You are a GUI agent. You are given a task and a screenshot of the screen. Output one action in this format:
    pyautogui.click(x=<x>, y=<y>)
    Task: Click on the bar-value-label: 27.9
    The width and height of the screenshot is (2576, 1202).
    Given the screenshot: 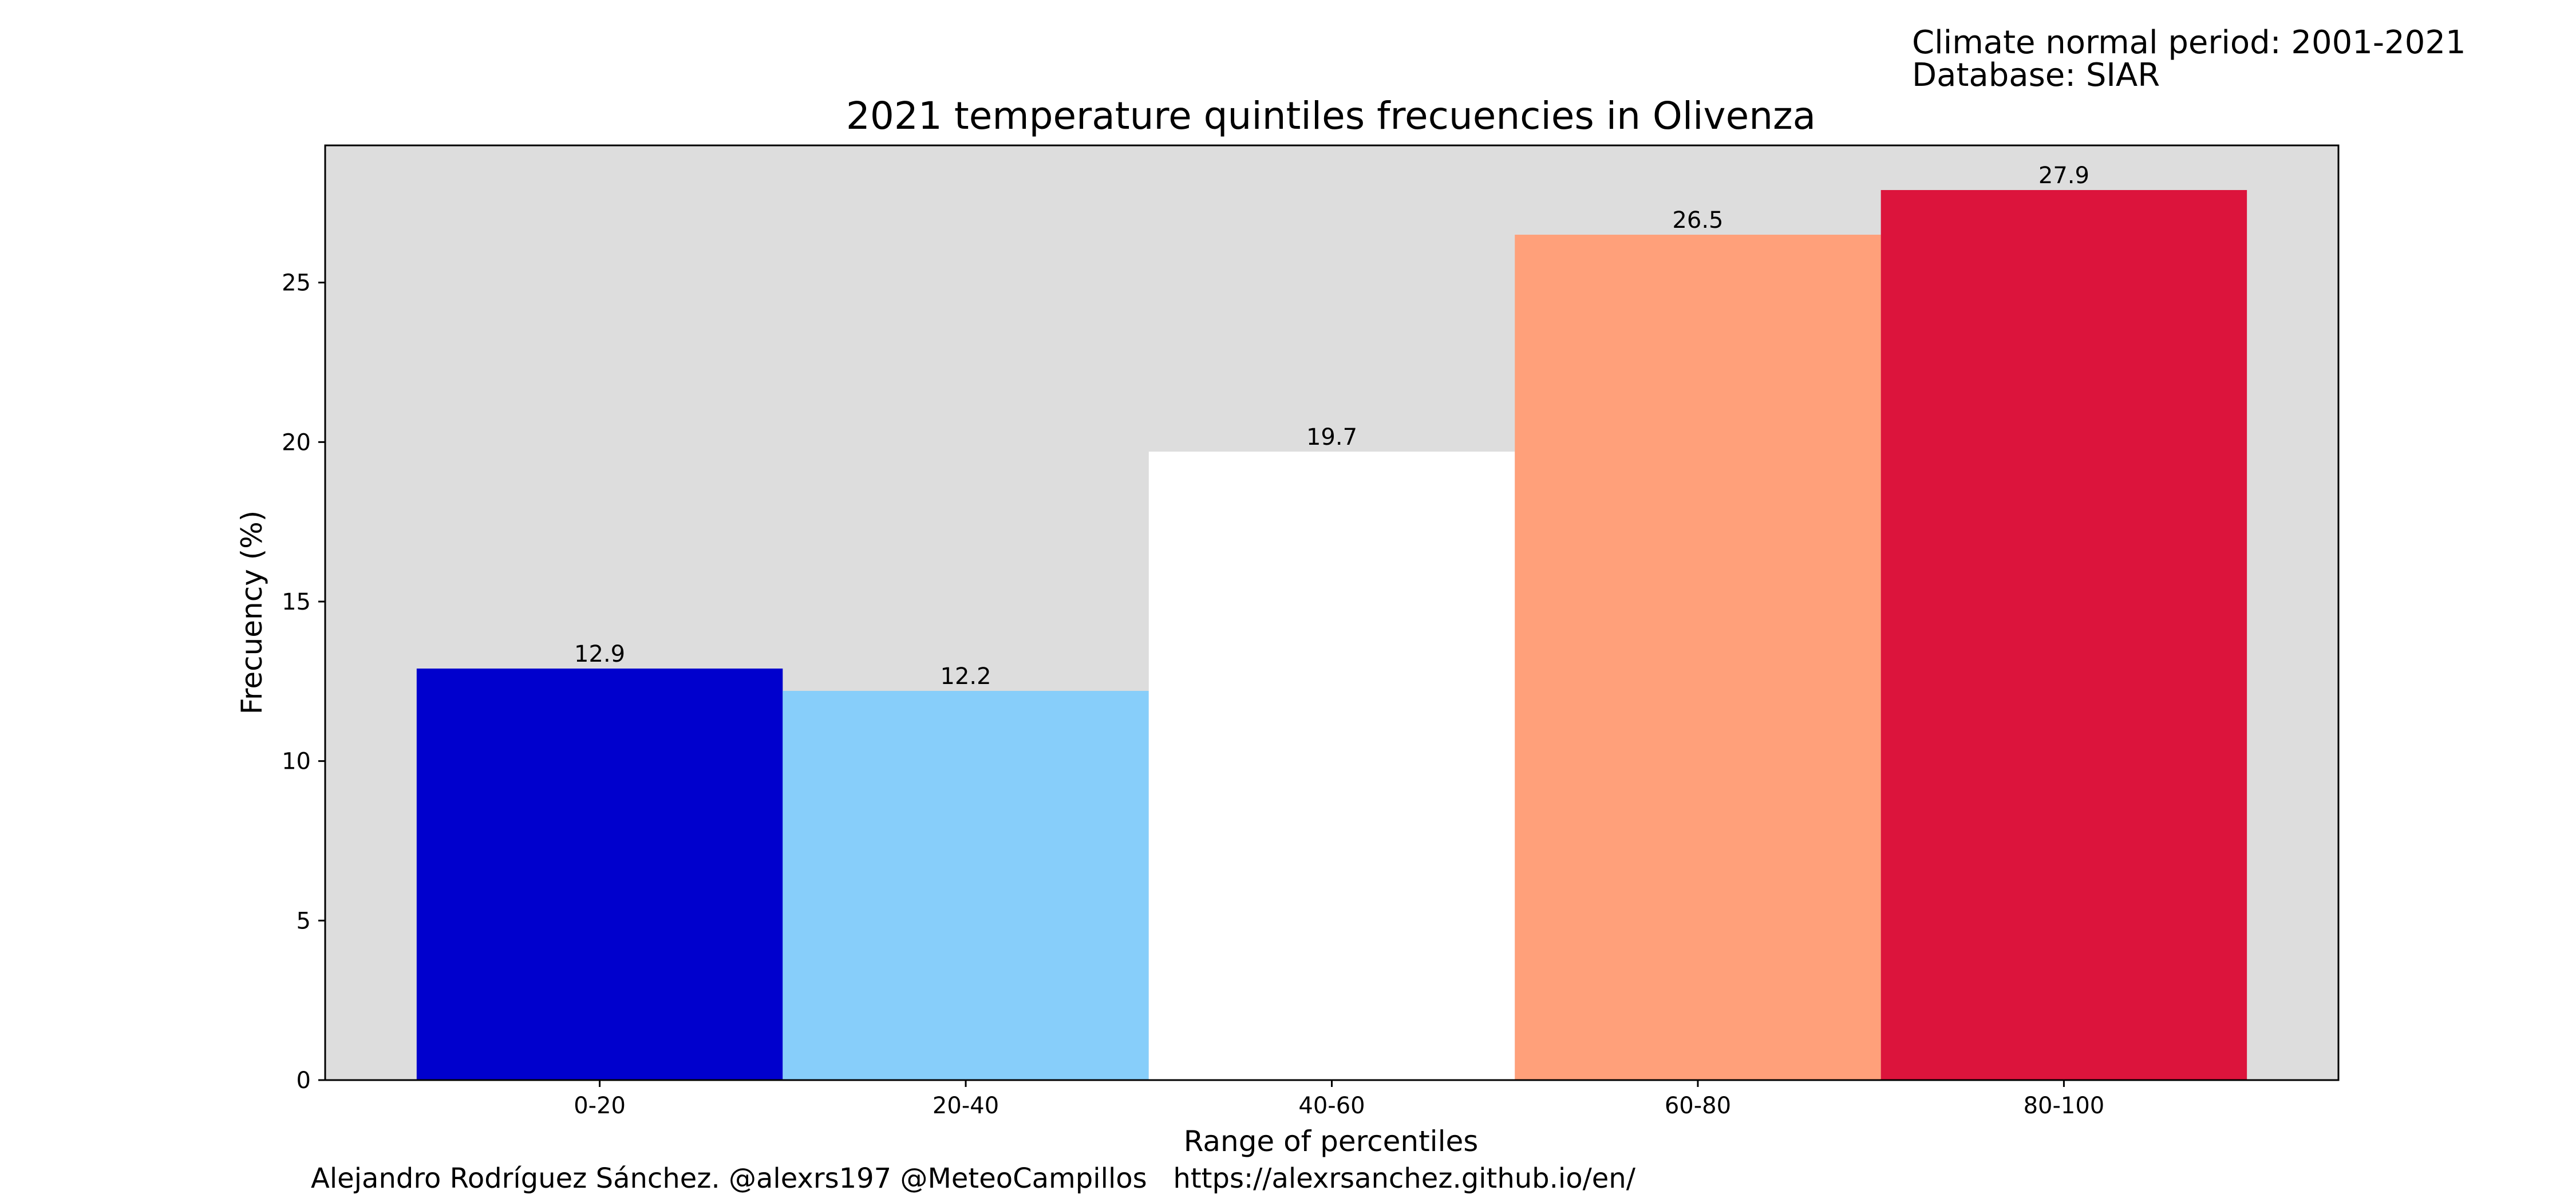 What is the action you would take?
    pyautogui.click(x=2063, y=176)
    